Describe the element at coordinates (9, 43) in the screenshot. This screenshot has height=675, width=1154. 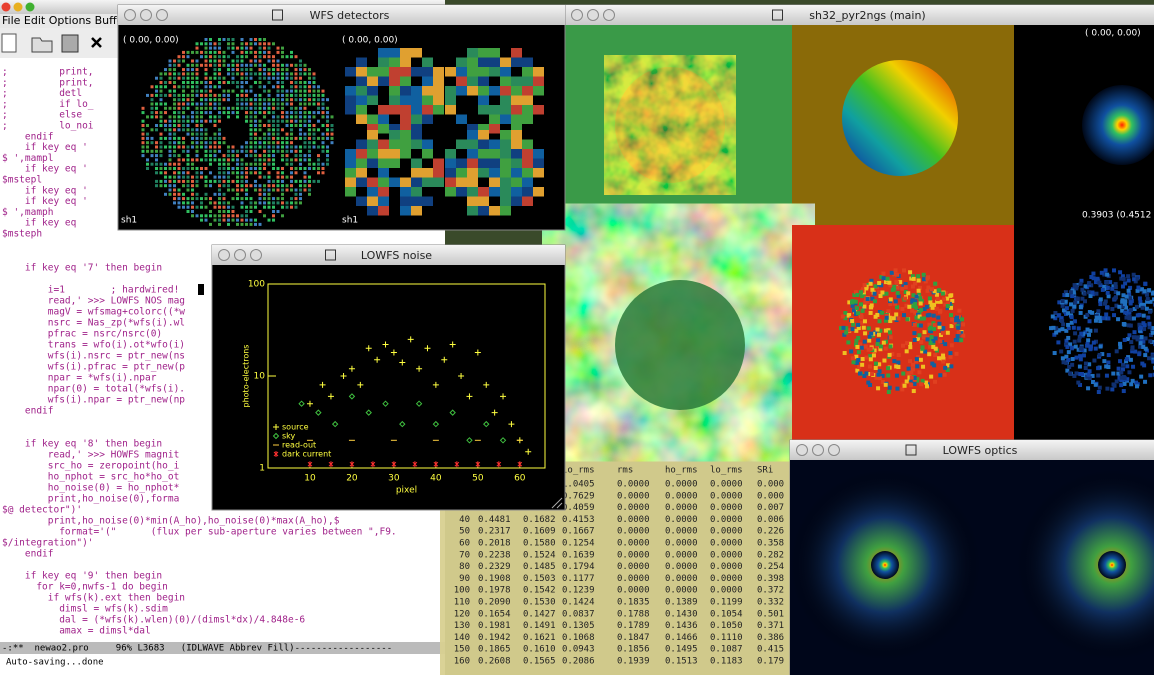
I see `new-file-icon` at that location.